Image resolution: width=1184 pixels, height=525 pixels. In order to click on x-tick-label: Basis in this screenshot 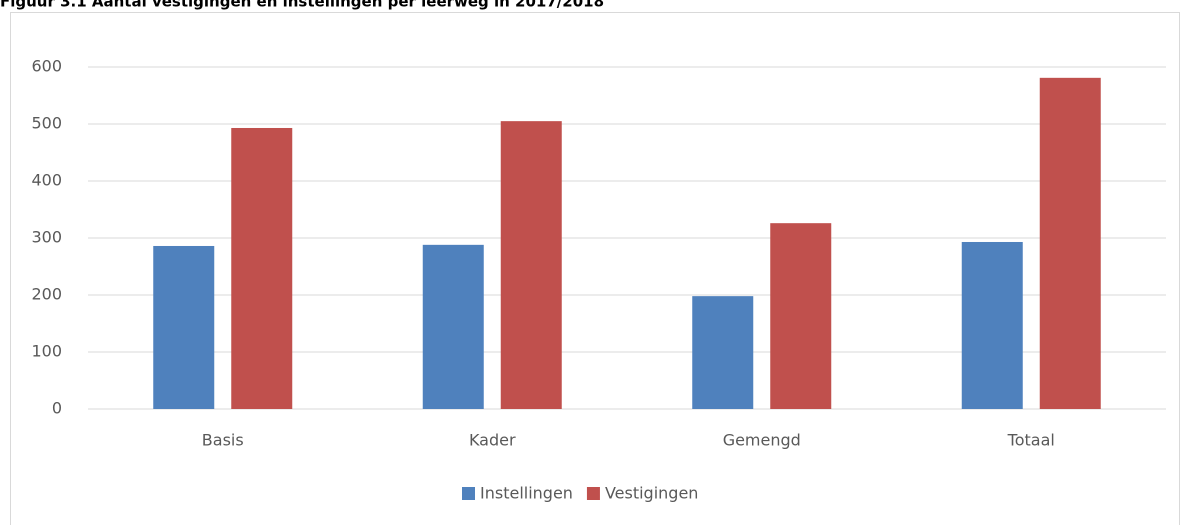, I will do `click(223, 440)`.